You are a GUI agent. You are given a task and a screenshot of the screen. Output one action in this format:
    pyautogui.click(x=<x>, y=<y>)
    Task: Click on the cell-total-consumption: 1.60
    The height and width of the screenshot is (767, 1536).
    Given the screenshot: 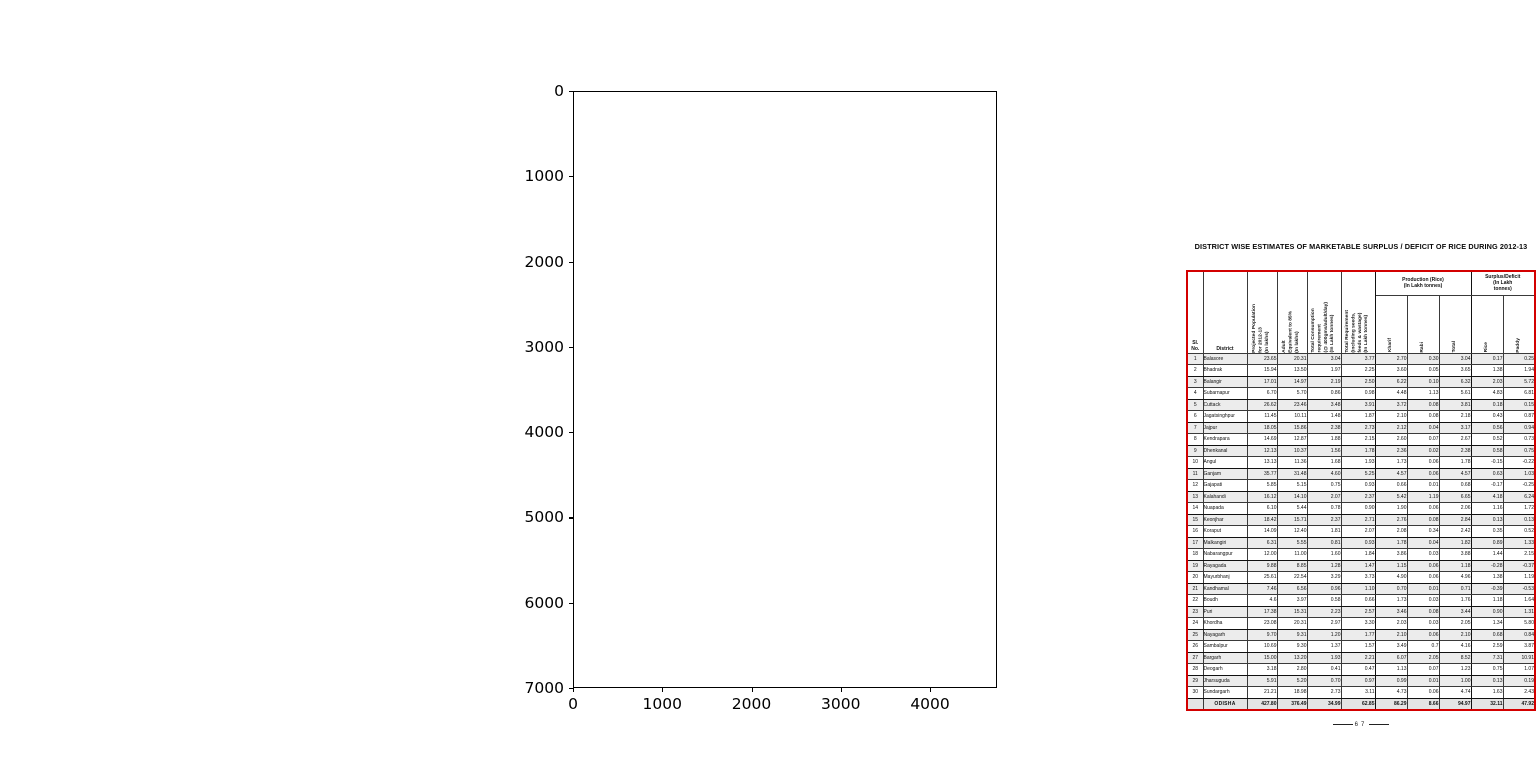 What is the action you would take?
    pyautogui.click(x=1324, y=554)
    